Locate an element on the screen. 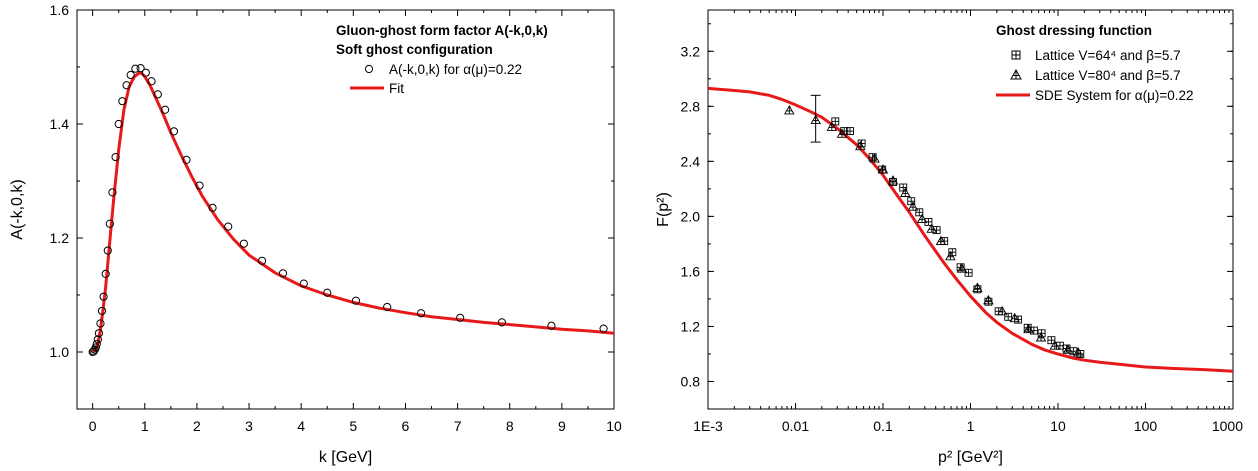 Image resolution: width=1258 pixels, height=471 pixels. right-legend-entry-lattice-64: Lattice V=64⁴ and β=5.7 is located at coordinates (1108, 55).